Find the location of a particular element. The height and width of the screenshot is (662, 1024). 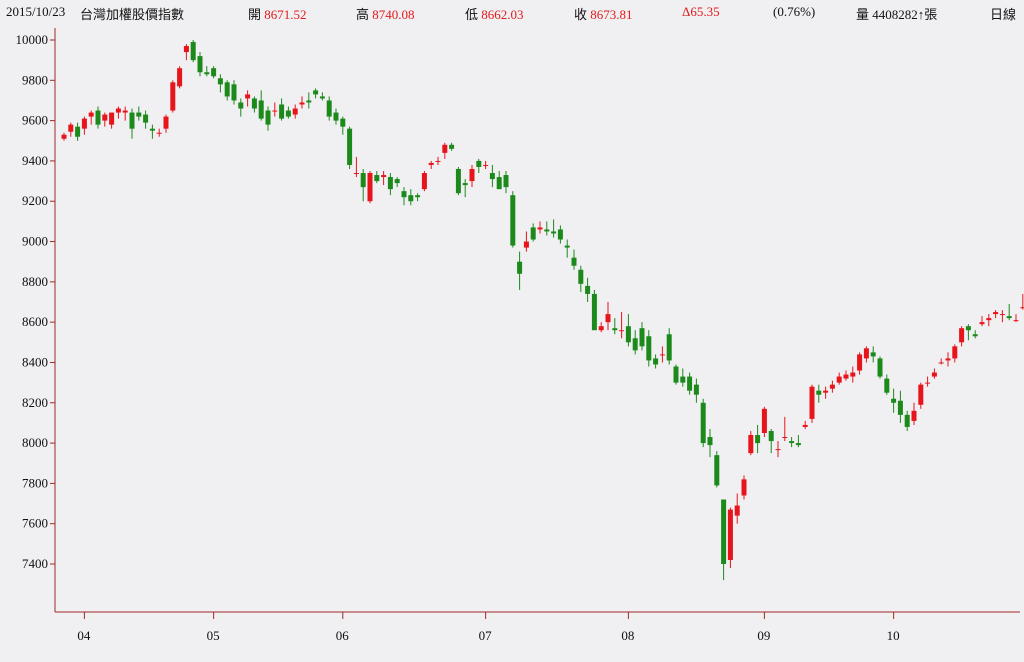

x-tick-label: 07 is located at coordinates (486, 635).